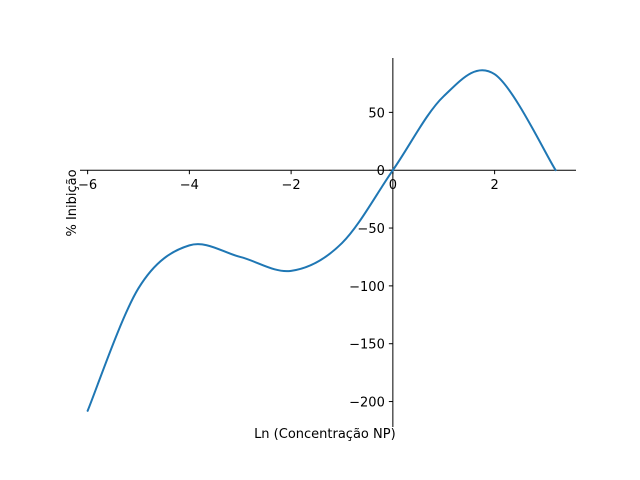  Describe the element at coordinates (72, 202) in the screenshot. I see `y-axis-label: % Inibição` at that location.